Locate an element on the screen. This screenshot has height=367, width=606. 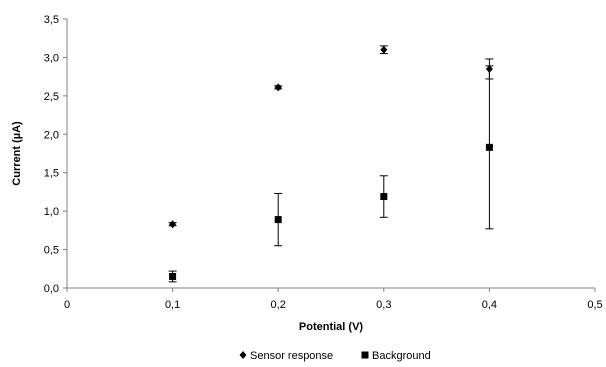
legend: Sensor response Background is located at coordinates (335, 356).